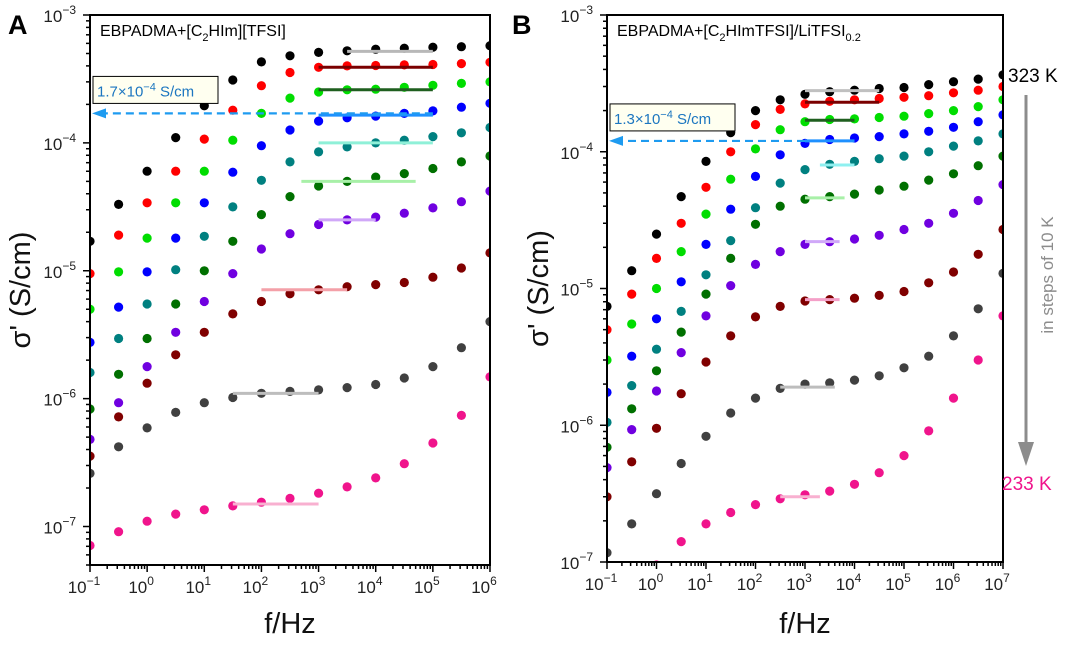 Image resolution: width=1070 pixels, height=653 pixels. What do you see at coordinates (59, 526) in the screenshot?
I see `y-tick-label: 10⁻⁷` at bounding box center [59, 526].